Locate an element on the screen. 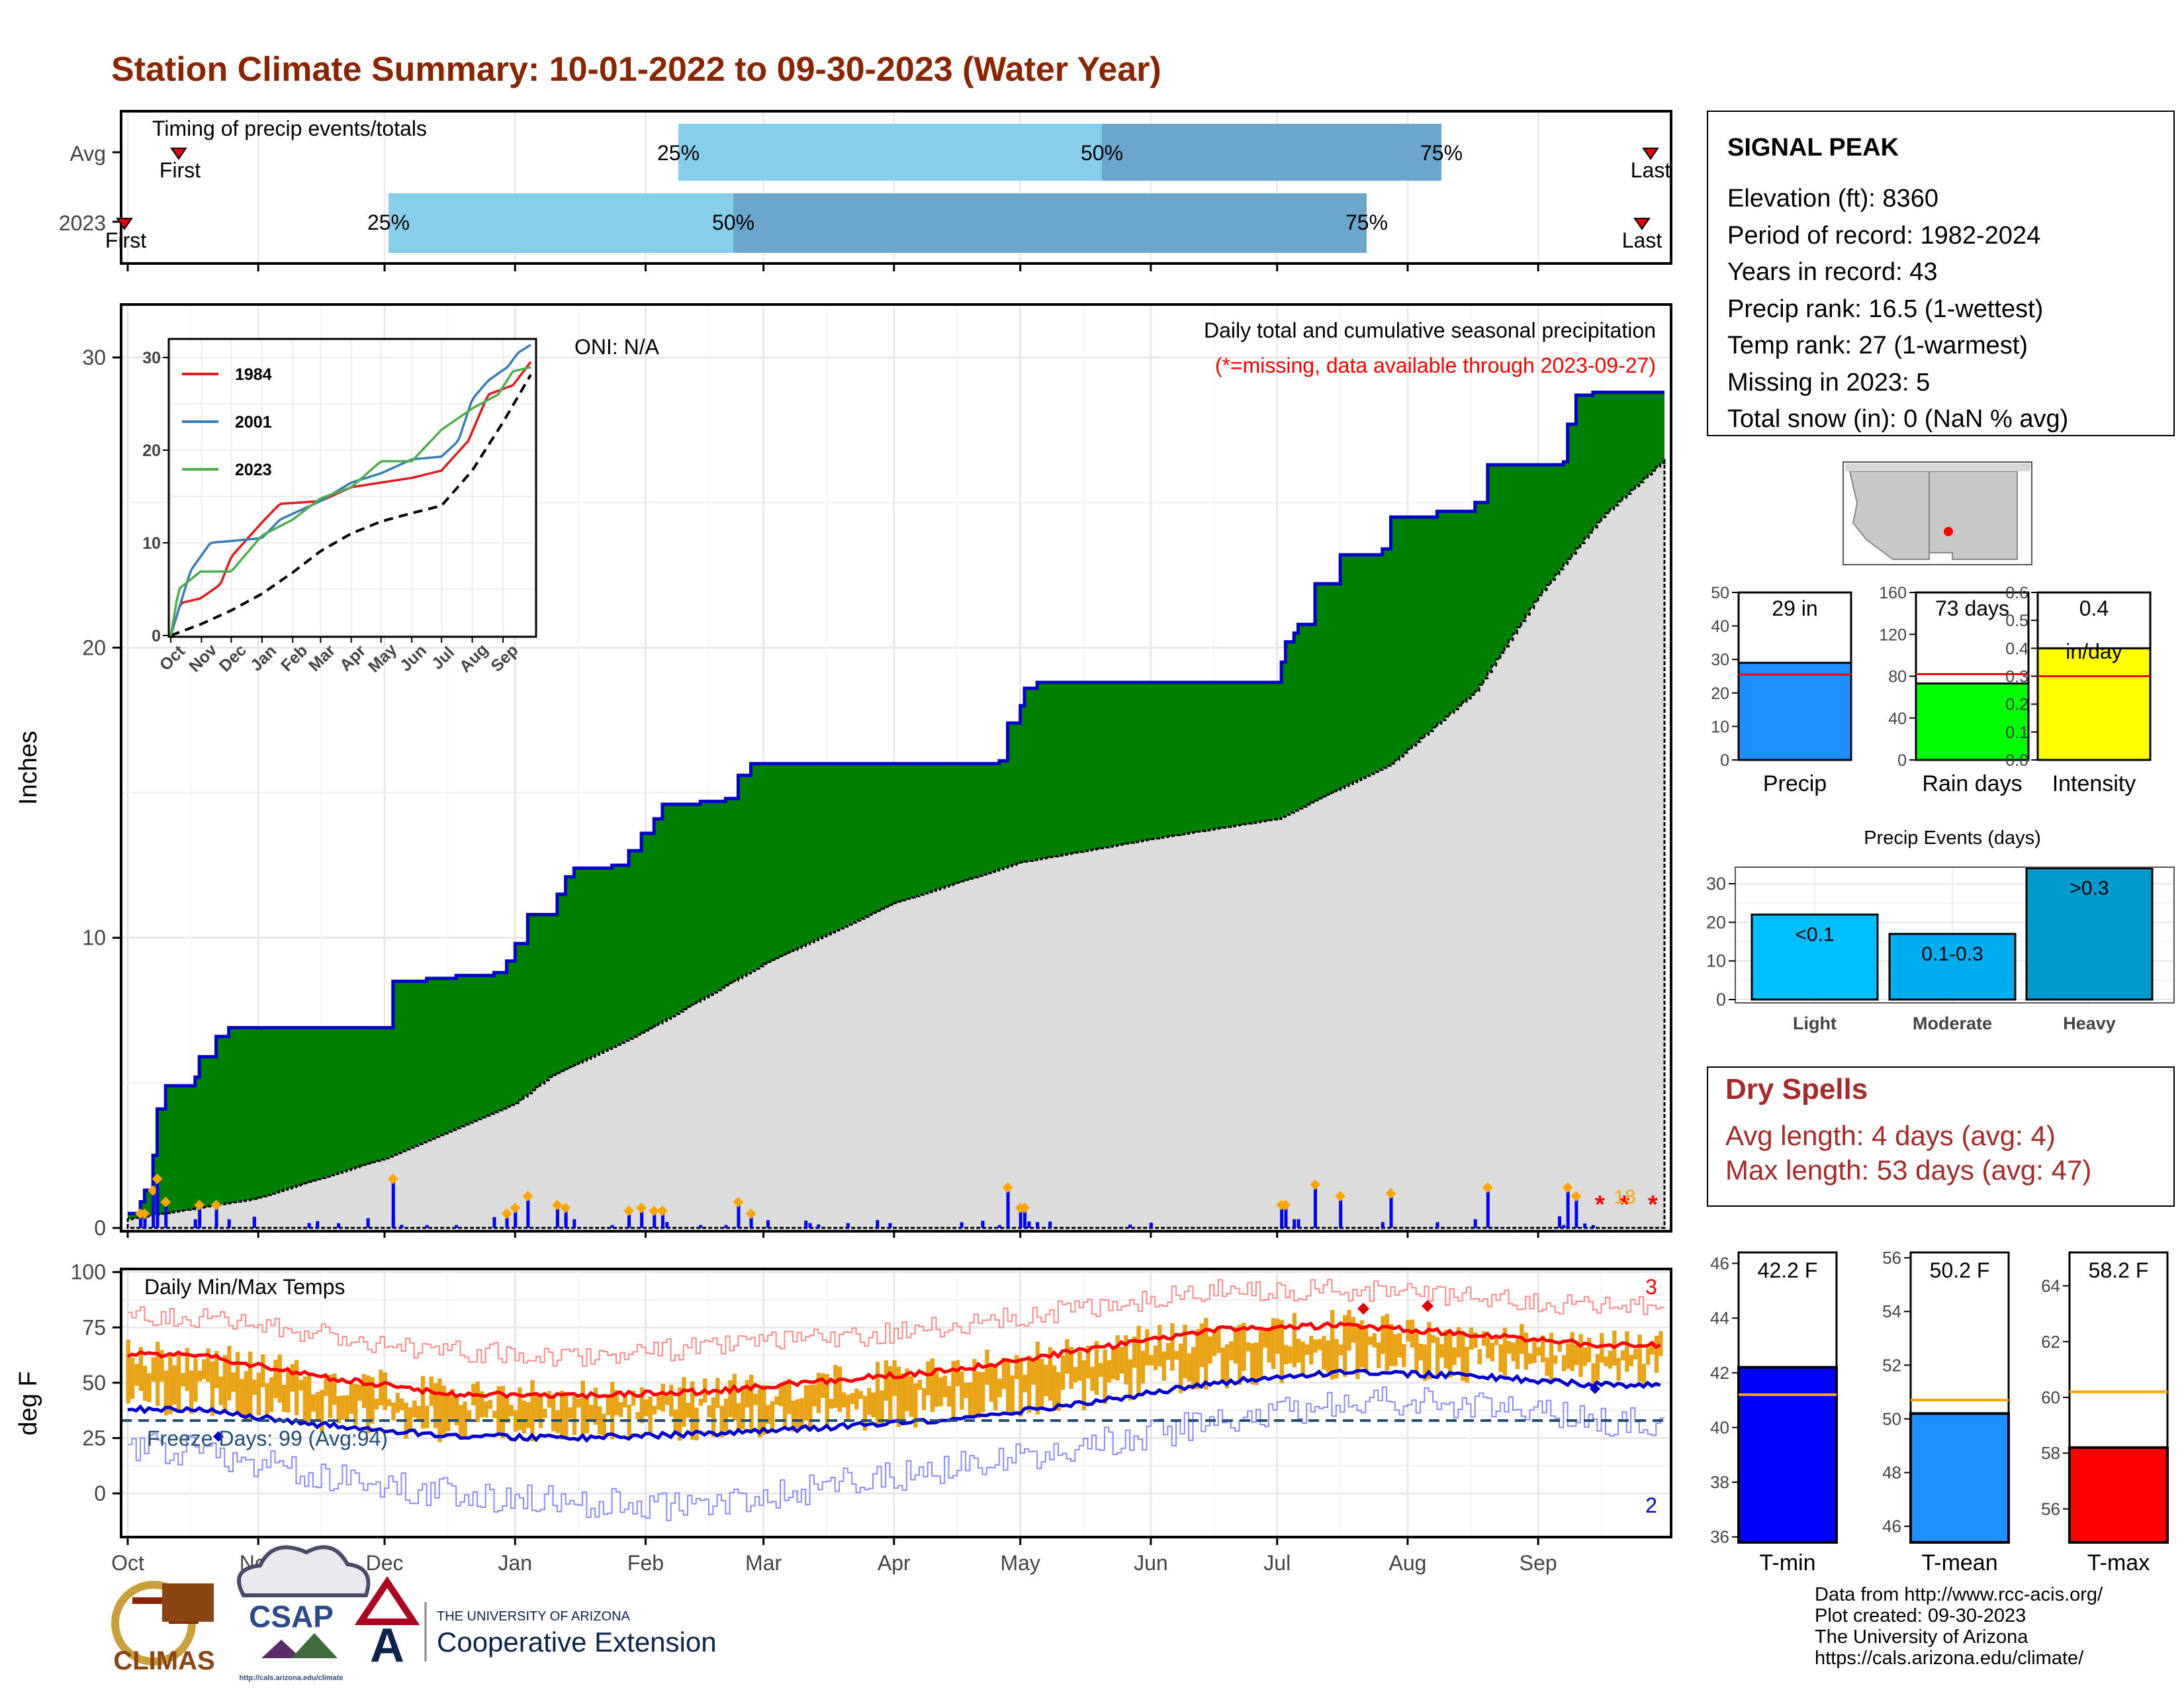 The height and width of the screenshot is (1688, 2184). credit-data-source: Data from http://www.rcc-acis.org/ is located at coordinates (1959, 1594).